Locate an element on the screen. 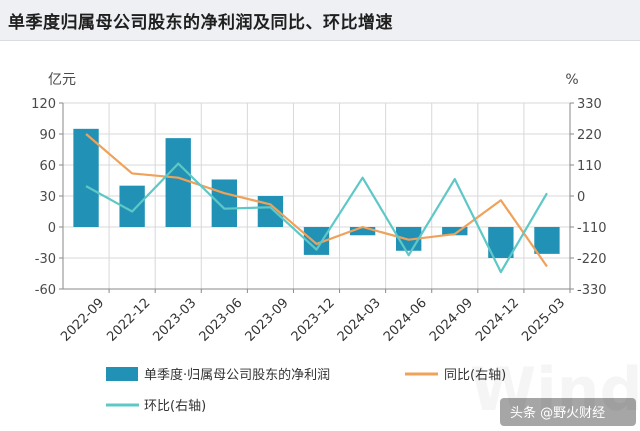 Image resolution: width=640 pixels, height=431 pixels. legend-label-qoq: 环比(右轴) is located at coordinates (175, 406).